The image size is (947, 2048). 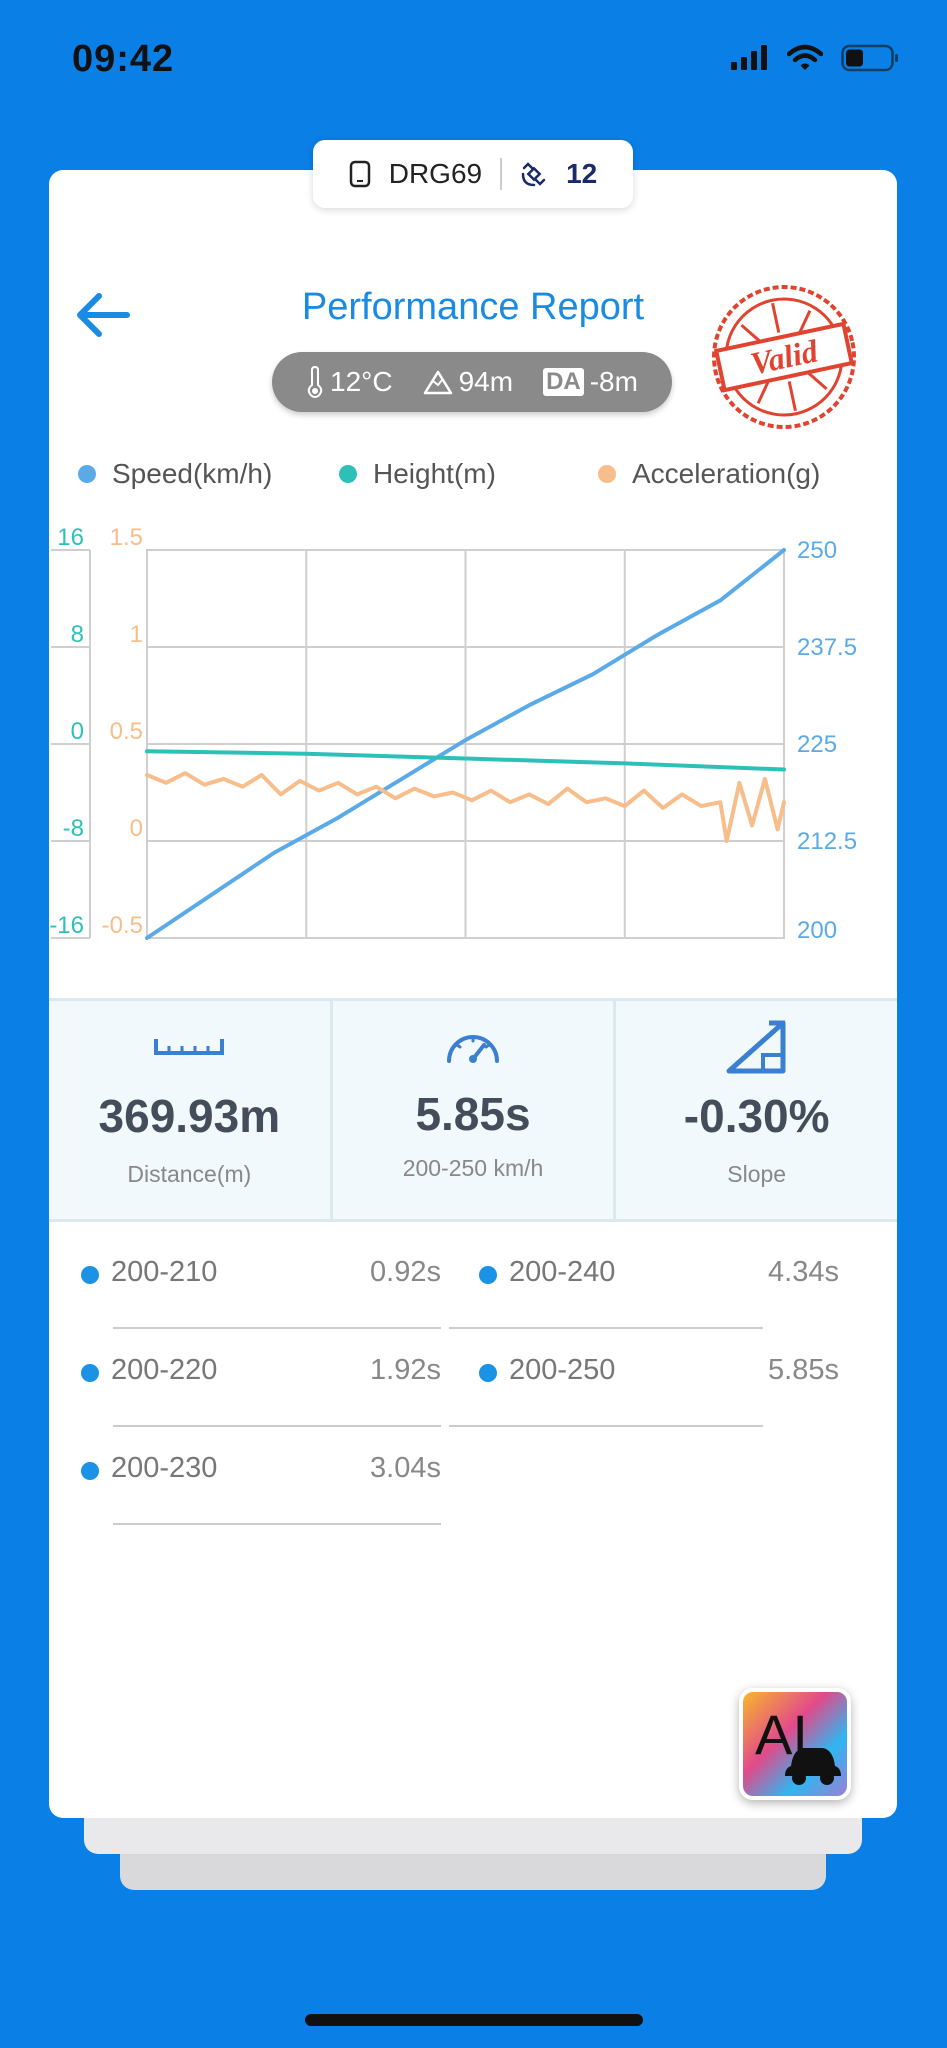 I want to click on split-time: 1.92s, so click(x=405, y=1370).